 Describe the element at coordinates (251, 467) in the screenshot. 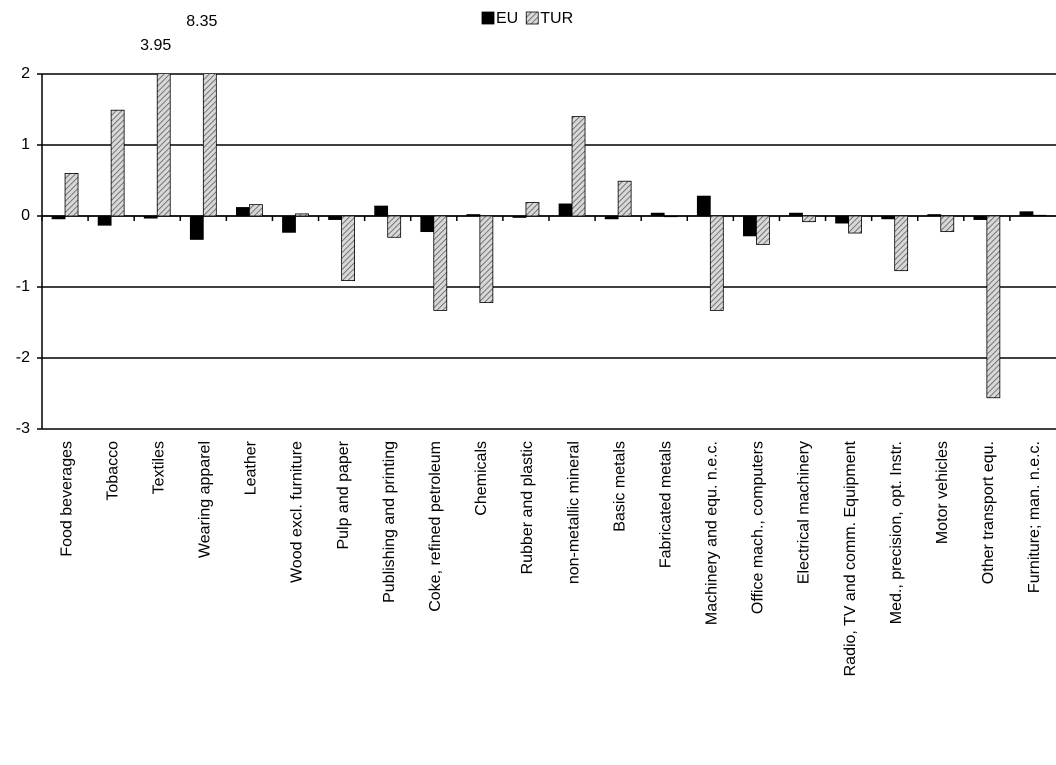

I see `x-tick-label: Leather` at that location.